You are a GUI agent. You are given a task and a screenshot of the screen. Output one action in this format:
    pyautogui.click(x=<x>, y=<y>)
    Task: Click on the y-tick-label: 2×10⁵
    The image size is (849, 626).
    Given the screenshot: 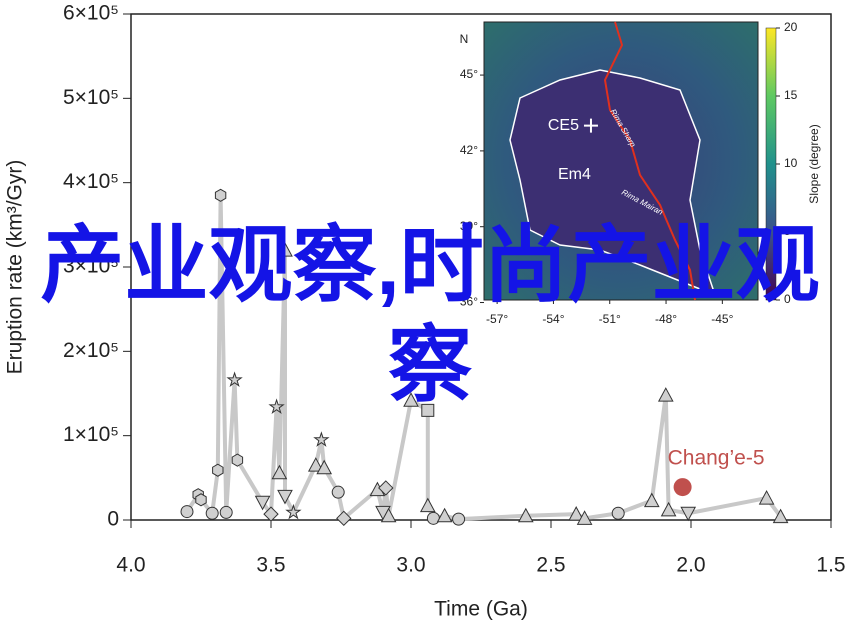 What is the action you would take?
    pyautogui.click(x=91, y=350)
    